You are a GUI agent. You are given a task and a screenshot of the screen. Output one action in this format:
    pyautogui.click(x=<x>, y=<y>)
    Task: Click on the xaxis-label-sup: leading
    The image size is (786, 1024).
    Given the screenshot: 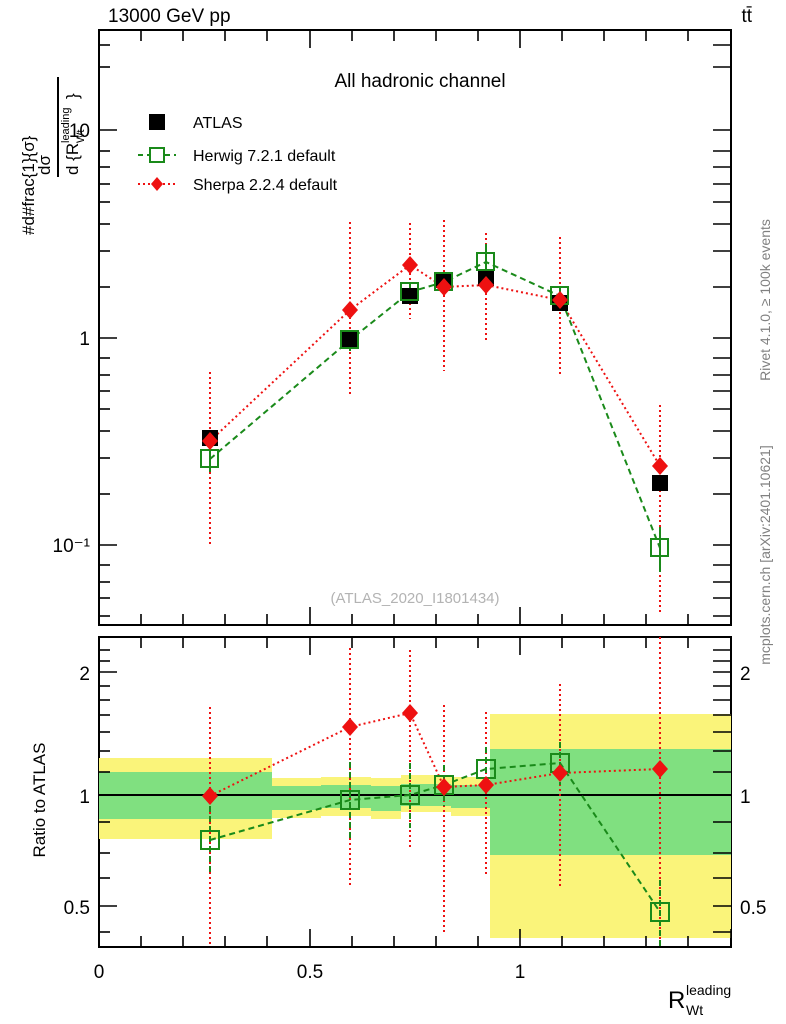 What is the action you would take?
    pyautogui.click(x=708, y=990)
    